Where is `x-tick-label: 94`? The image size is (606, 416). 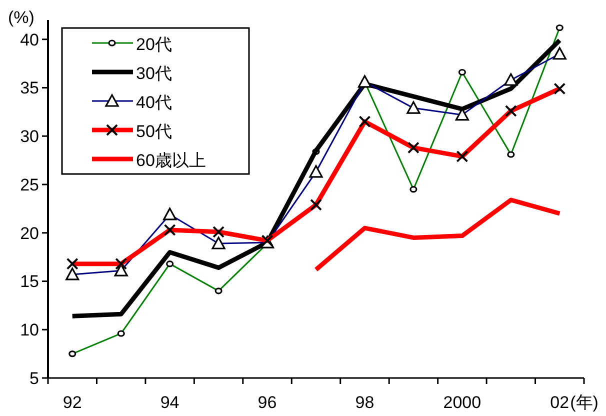
x-tick-label: 94 is located at coordinates (170, 402).